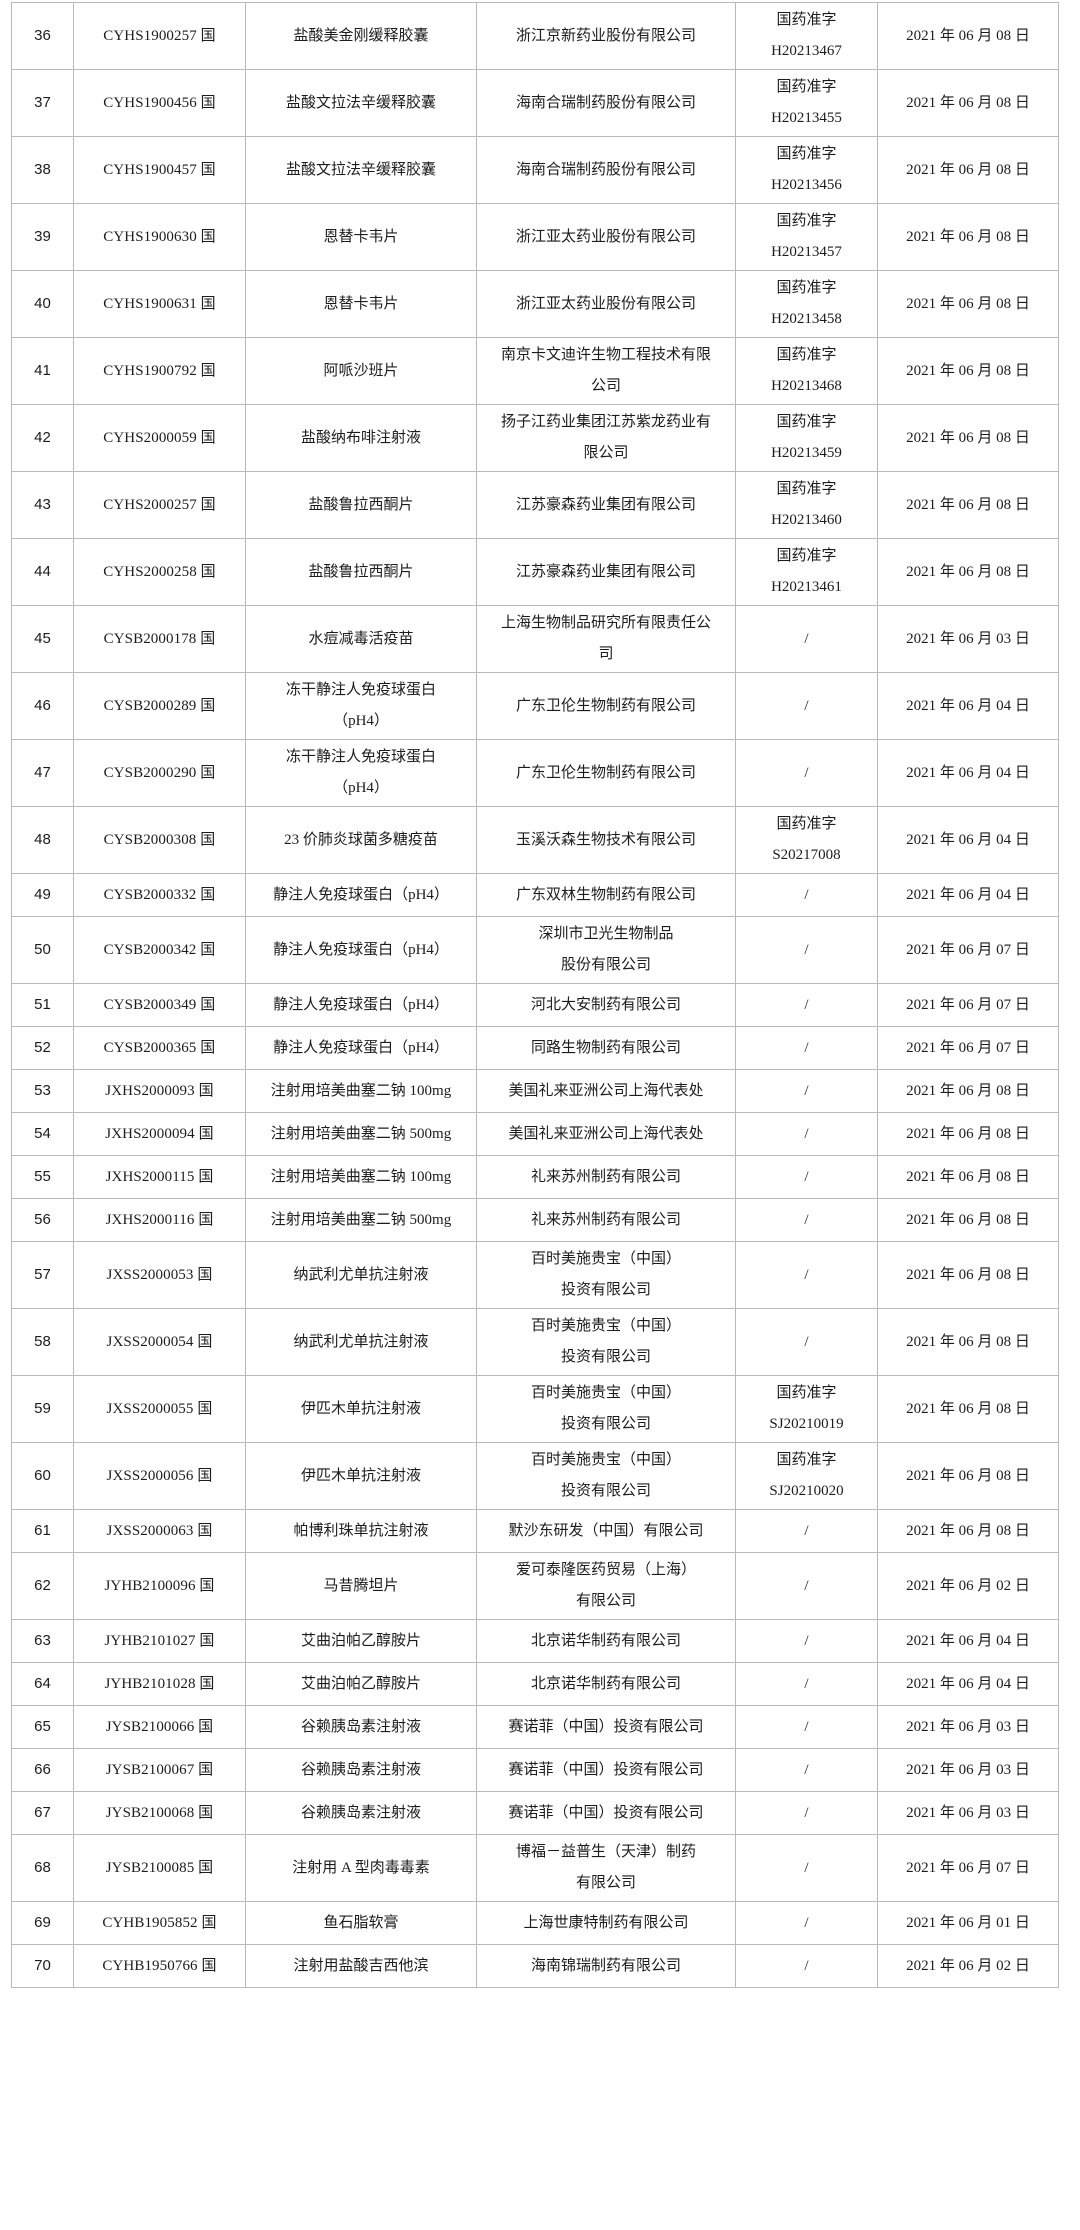  What do you see at coordinates (806, 505) in the screenshot?
I see `cell-approval-number: 国药准字 H20213460` at bounding box center [806, 505].